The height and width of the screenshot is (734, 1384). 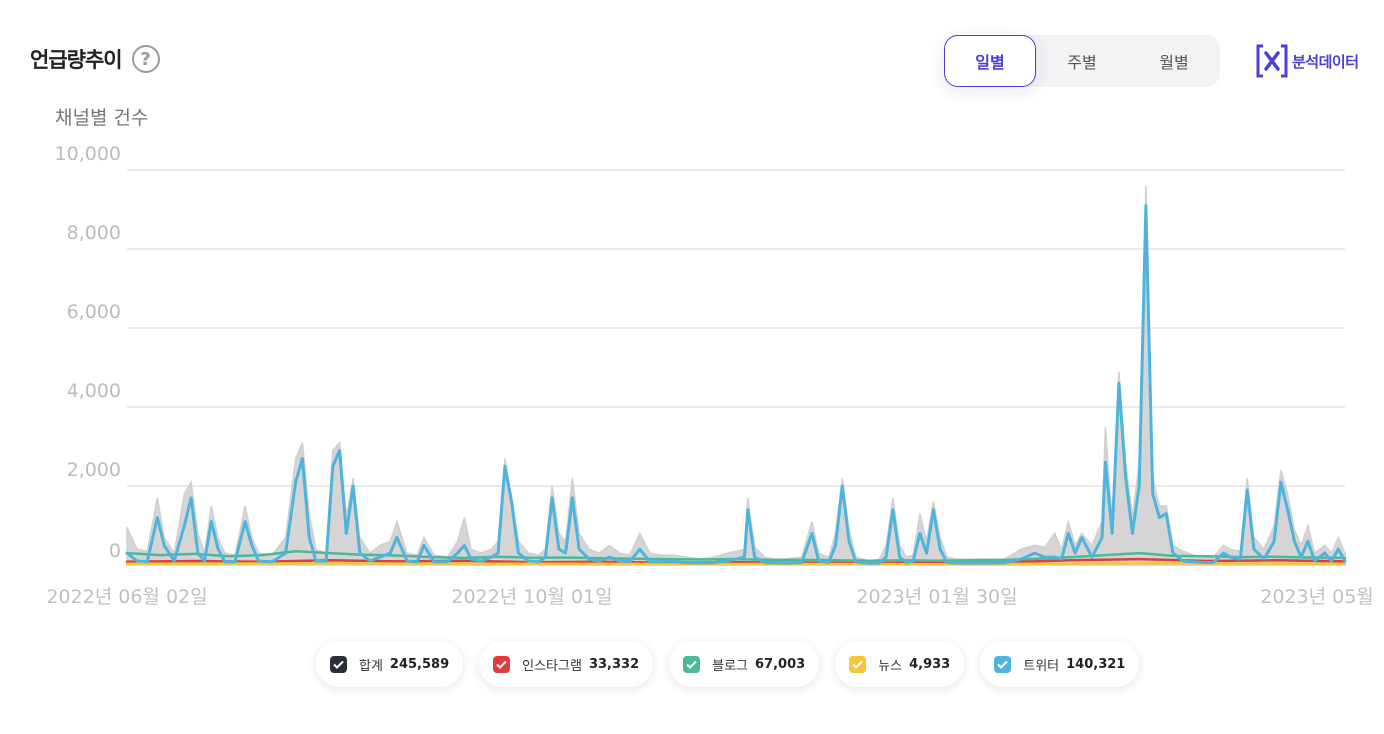 I want to click on legend-item-total: 합계 245,589, so click(x=390, y=664).